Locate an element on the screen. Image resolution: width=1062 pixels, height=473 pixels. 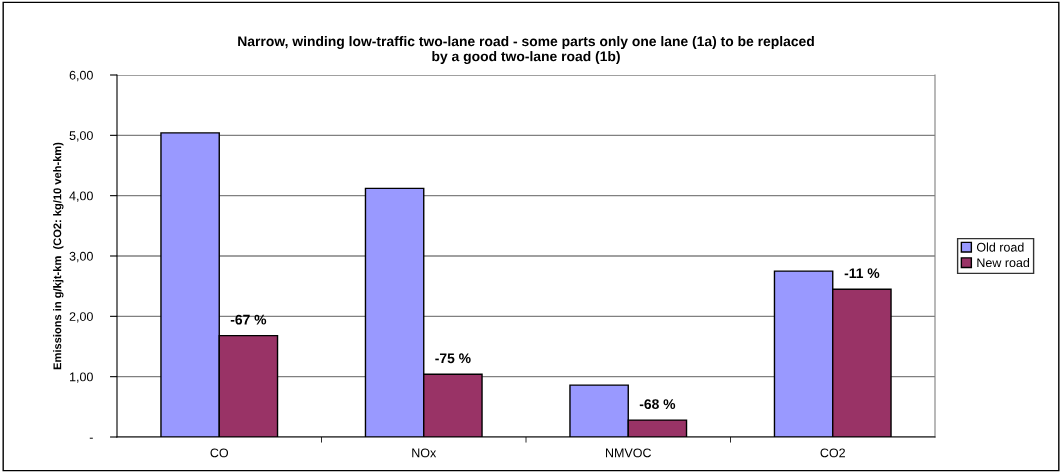
legend-label: Old road is located at coordinates (1000, 247).